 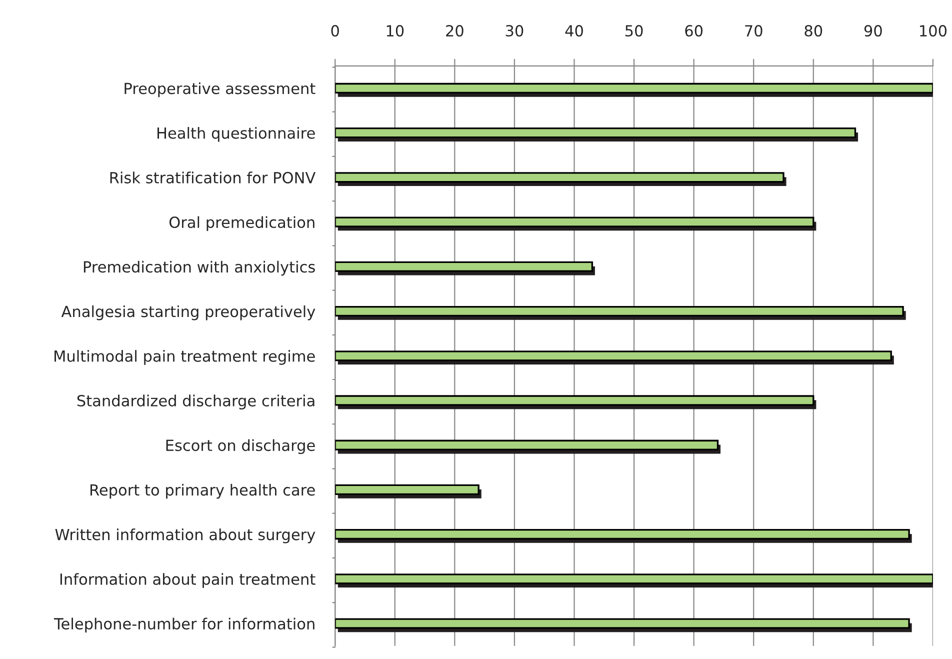 I want to click on y-tick-label: Preoperative assessment, so click(x=220, y=90).